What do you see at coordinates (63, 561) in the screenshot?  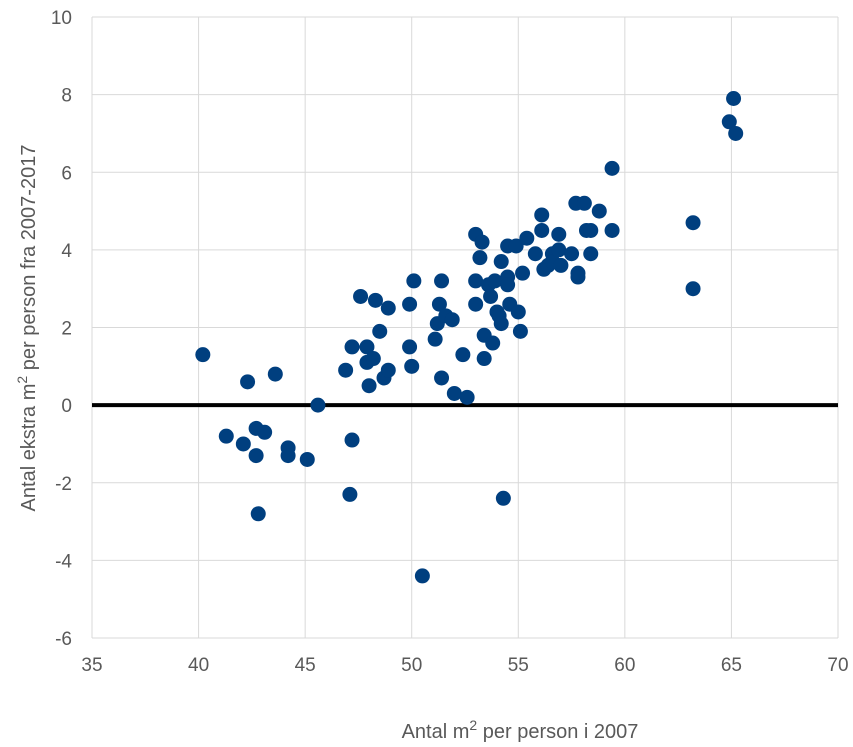 I see `y-tick-label-1: -4` at bounding box center [63, 561].